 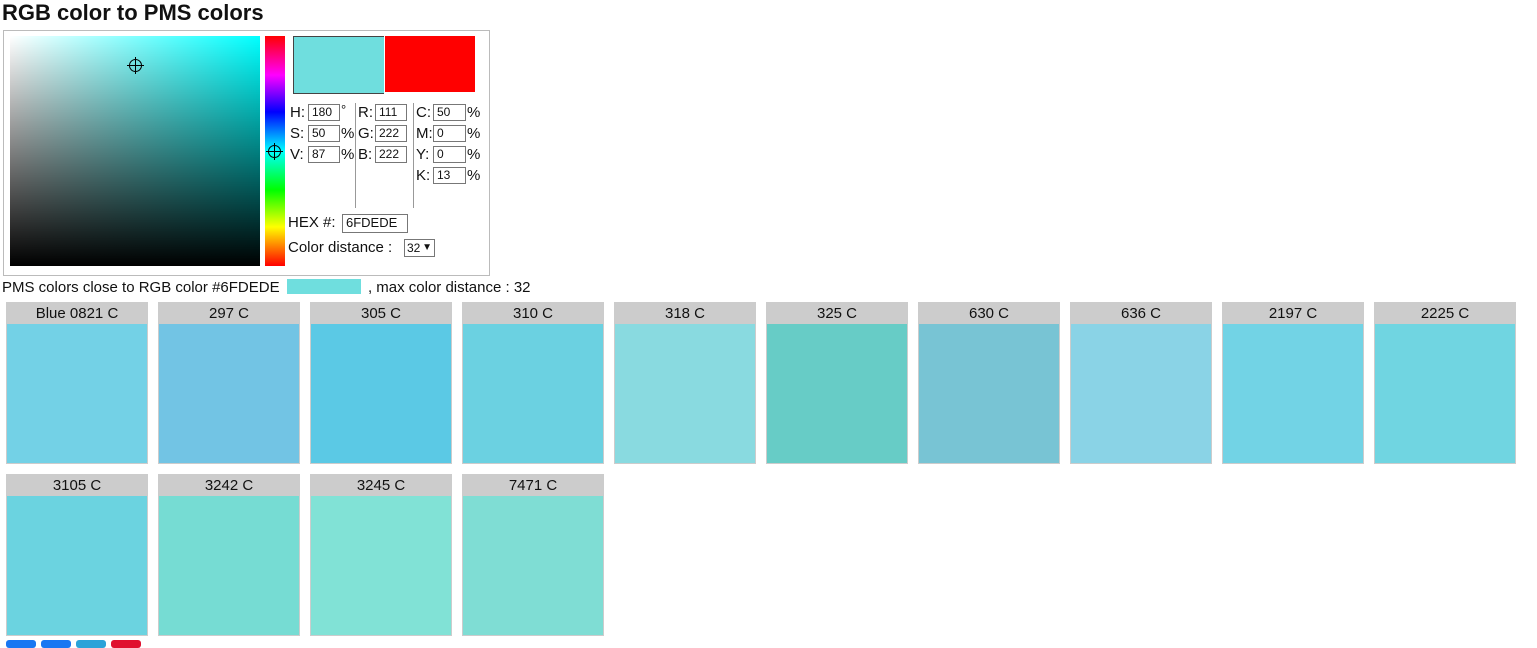 I want to click on pms-card: 636 C, so click(x=1141, y=383).